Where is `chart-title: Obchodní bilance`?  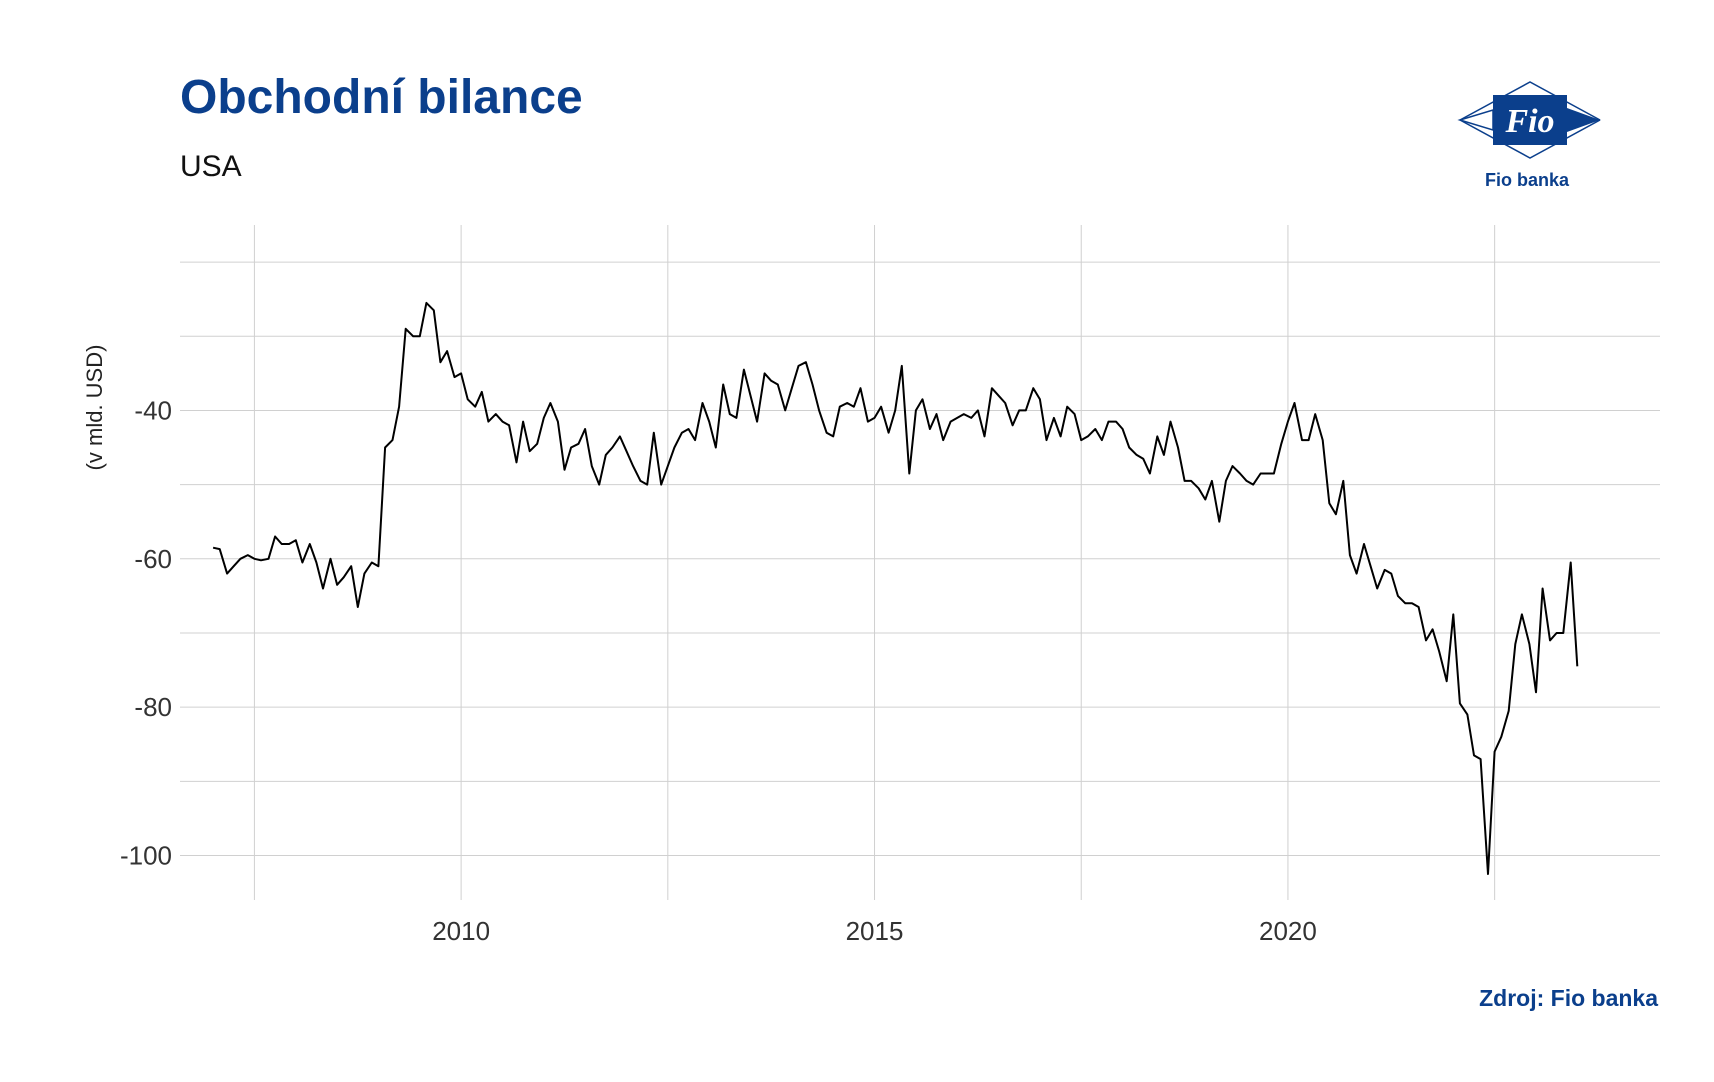 chart-title: Obchodní bilance is located at coordinates (381, 97).